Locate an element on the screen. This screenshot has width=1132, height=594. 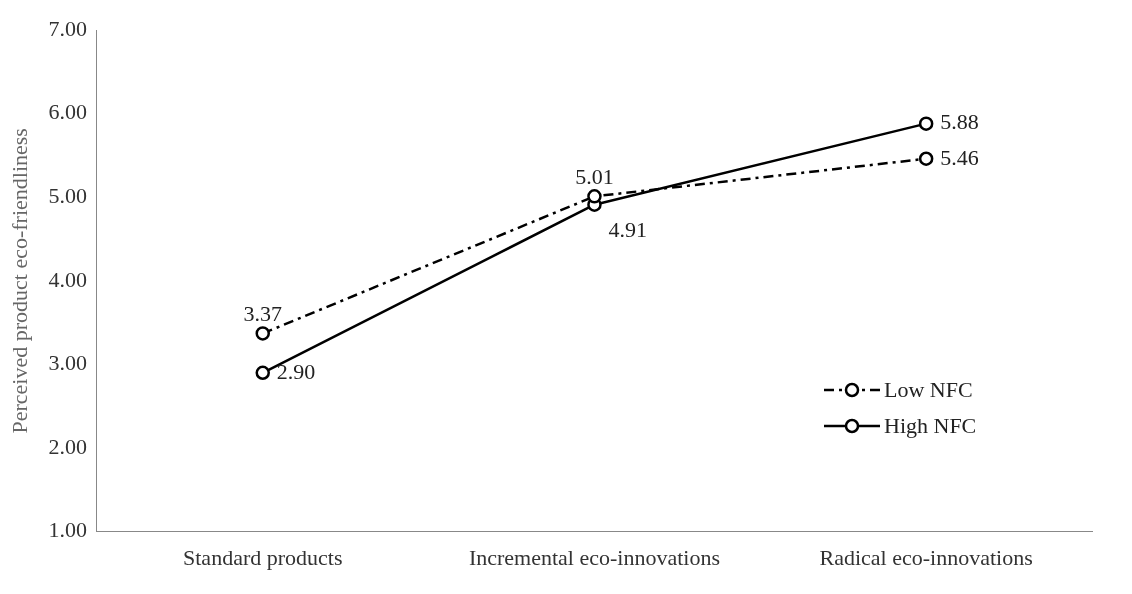
y-tick-label: 5.00 is located at coordinates (67, 195).